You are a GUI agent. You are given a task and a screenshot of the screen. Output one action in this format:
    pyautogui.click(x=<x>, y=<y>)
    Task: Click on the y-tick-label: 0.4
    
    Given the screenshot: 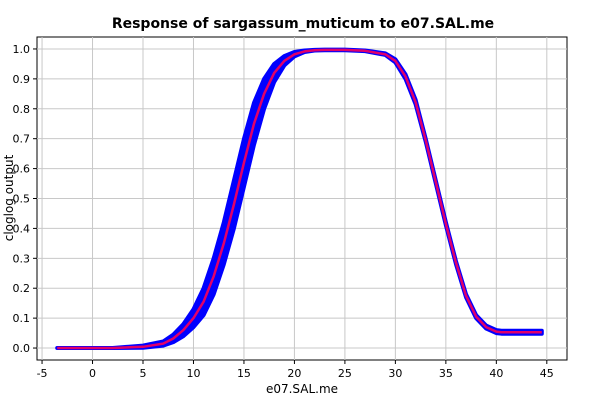 What is the action you would take?
    pyautogui.click(x=22, y=228)
    